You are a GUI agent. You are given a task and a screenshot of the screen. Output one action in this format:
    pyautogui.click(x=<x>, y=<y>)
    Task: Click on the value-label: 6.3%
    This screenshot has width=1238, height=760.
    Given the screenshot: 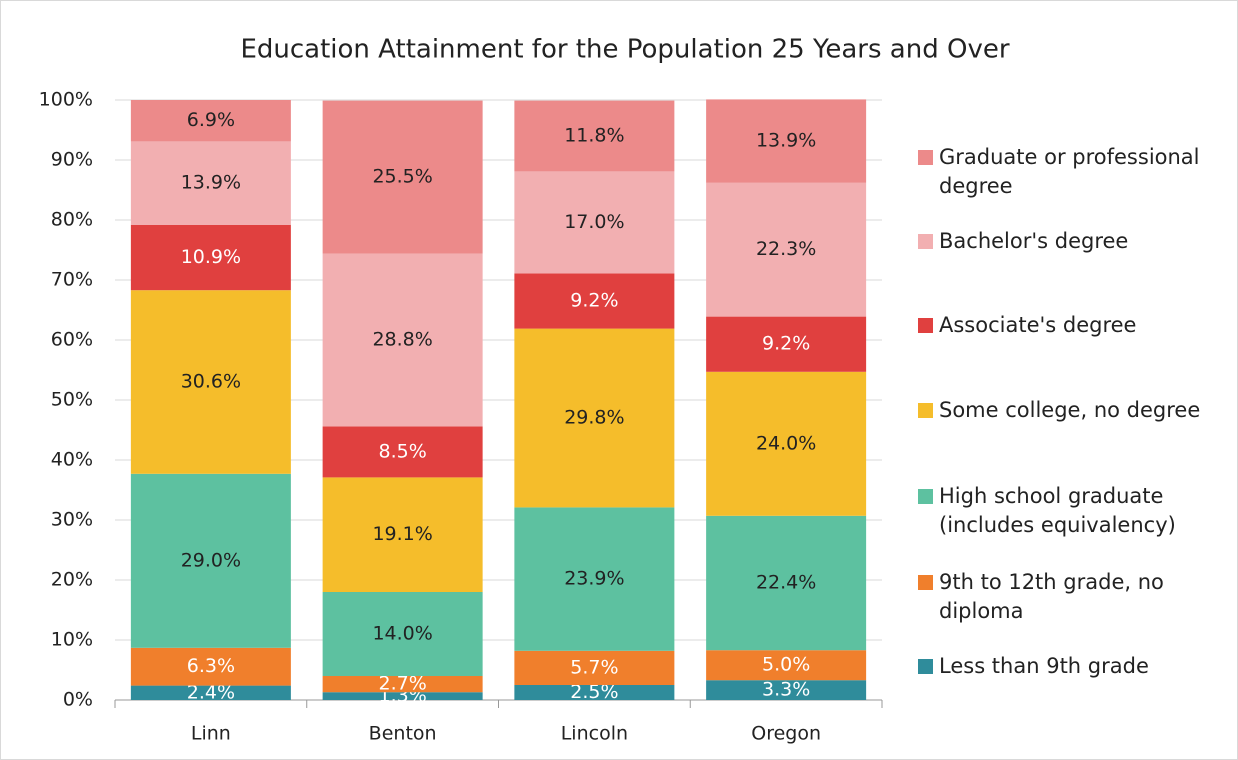 What is the action you would take?
    pyautogui.click(x=211, y=666)
    